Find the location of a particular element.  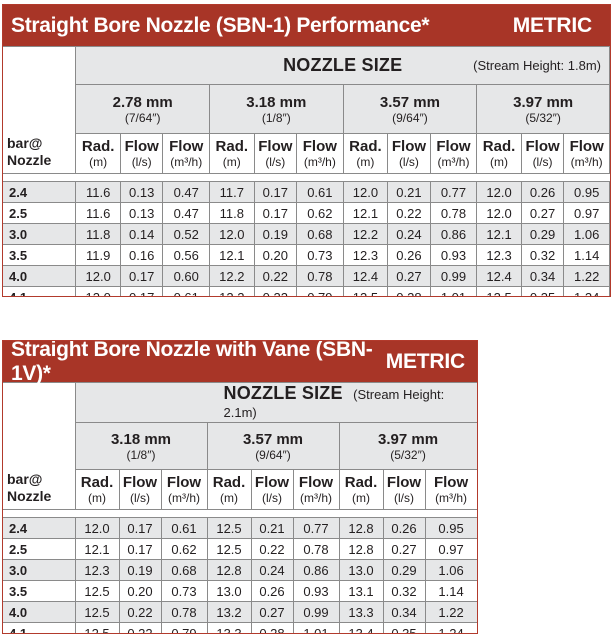

table-cell: 1.24 is located at coordinates (450, 627).